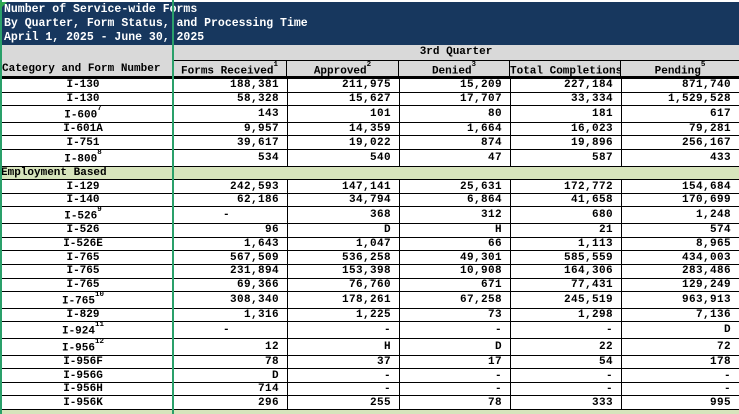  What do you see at coordinates (230, 230) in the screenshot?
I see `value-cell: 96` at bounding box center [230, 230].